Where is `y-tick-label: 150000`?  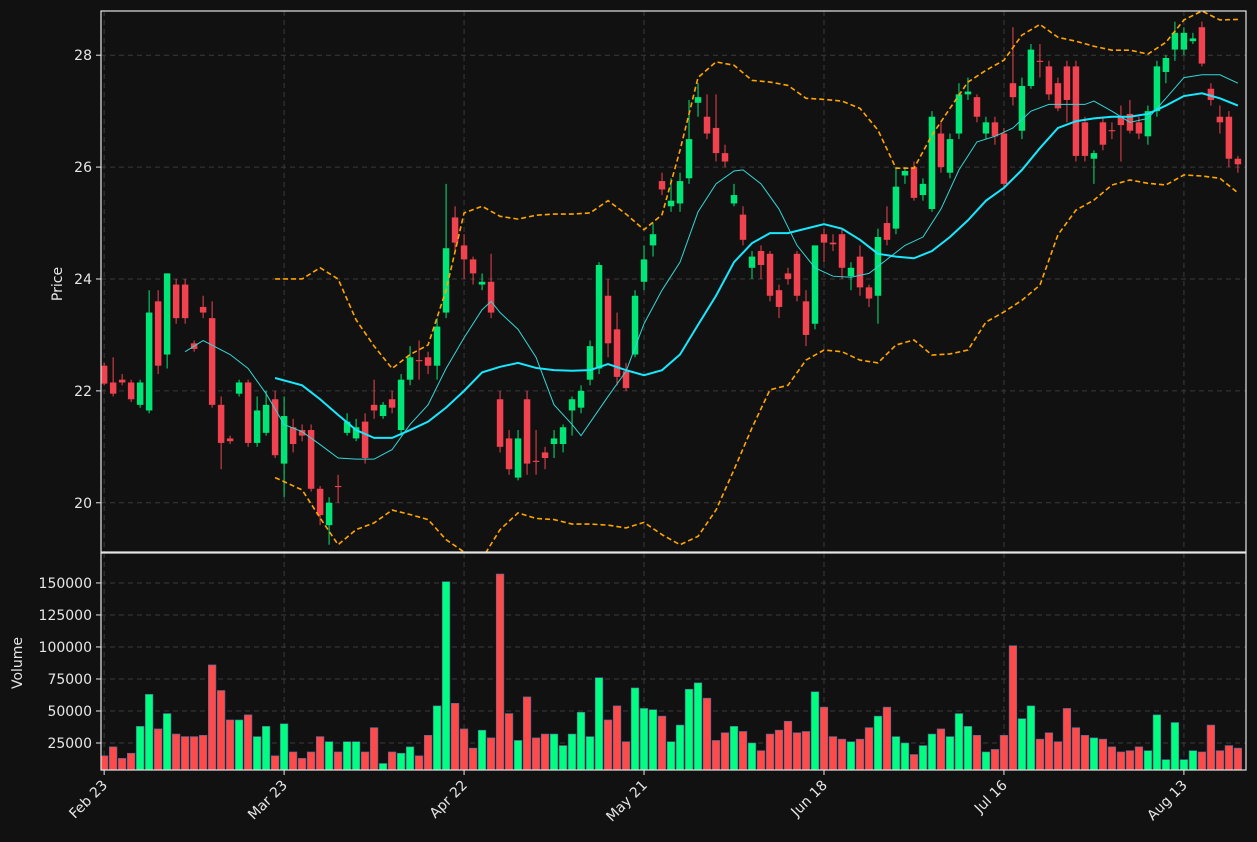
y-tick-label: 150000 is located at coordinates (65, 584).